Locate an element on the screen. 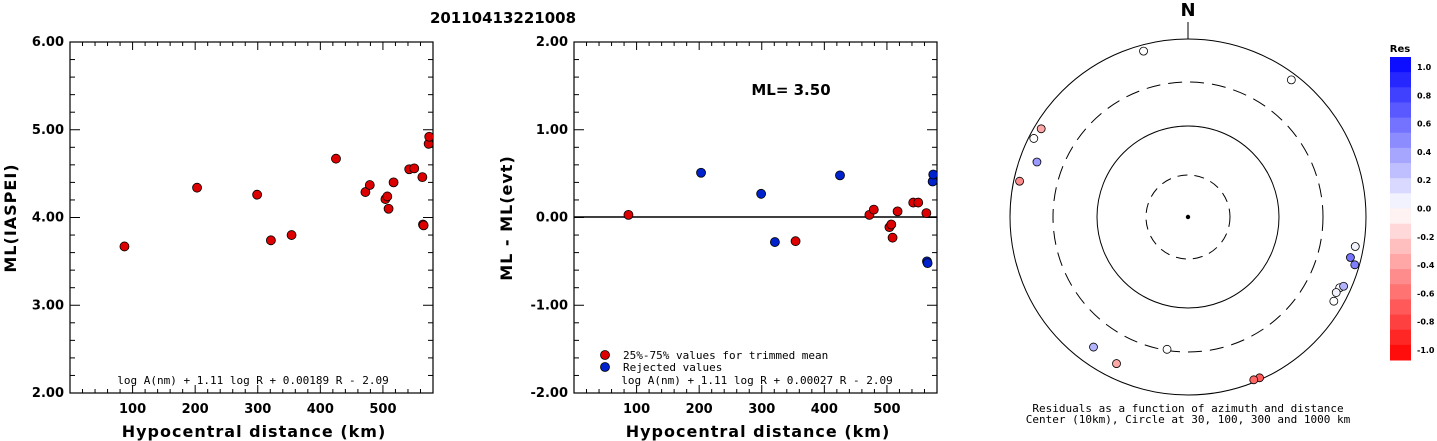 Image resolution: width=1437 pixels, height=441 pixels. colorbar-tick-label: -1.0 is located at coordinates (1426, 350).